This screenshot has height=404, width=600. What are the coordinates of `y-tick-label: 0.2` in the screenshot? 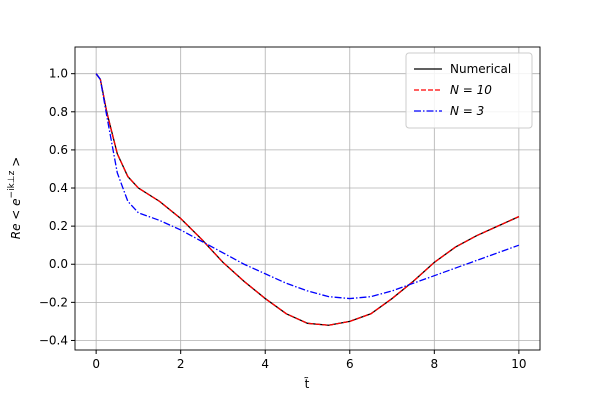 It's located at (58, 226).